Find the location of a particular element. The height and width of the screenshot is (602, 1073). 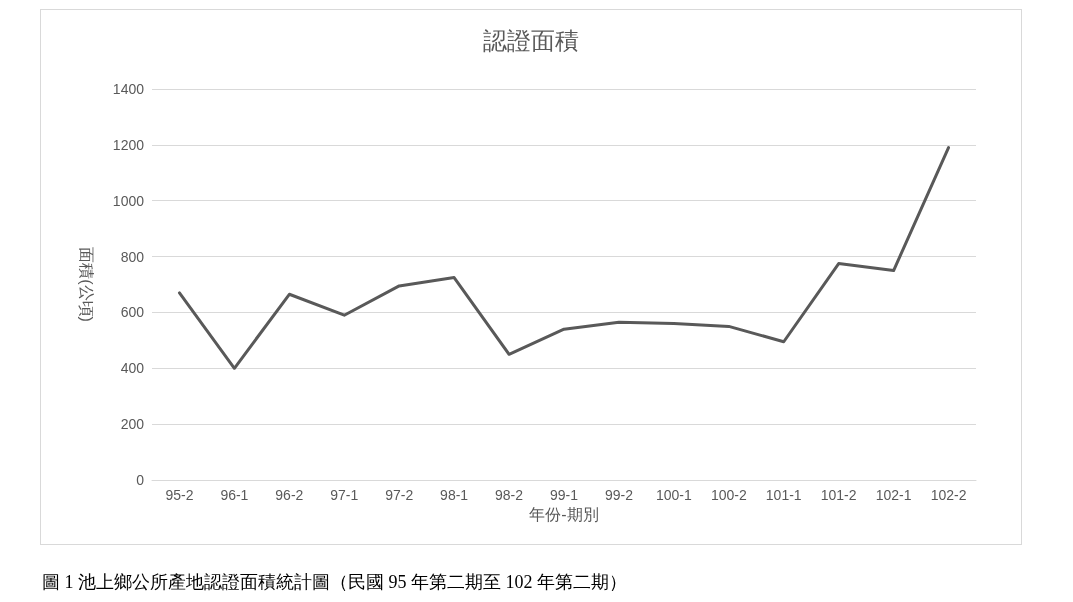

x-tick-label: 96-2 is located at coordinates (289, 495).